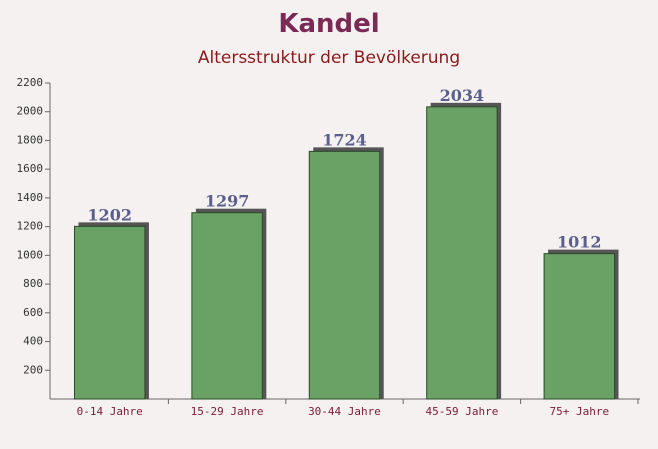 The height and width of the screenshot is (449, 658). What do you see at coordinates (30, 197) in the screenshot?
I see `y-tick-label: 1400` at bounding box center [30, 197].